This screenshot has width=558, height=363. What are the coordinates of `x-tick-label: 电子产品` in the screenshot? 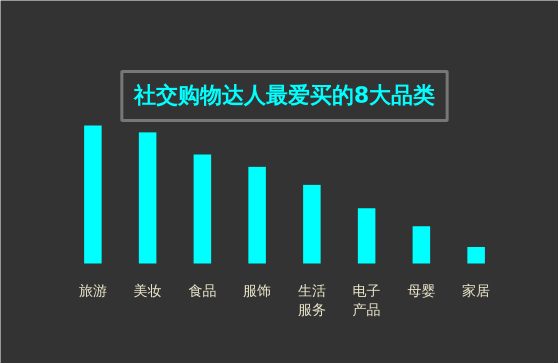 It's located at (366, 301).